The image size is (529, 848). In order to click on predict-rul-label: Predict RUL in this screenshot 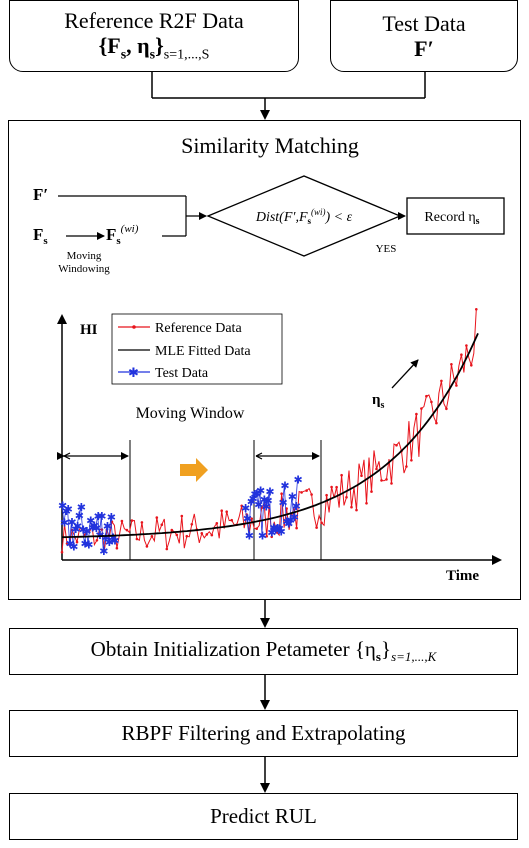, I will do `click(263, 816)`.